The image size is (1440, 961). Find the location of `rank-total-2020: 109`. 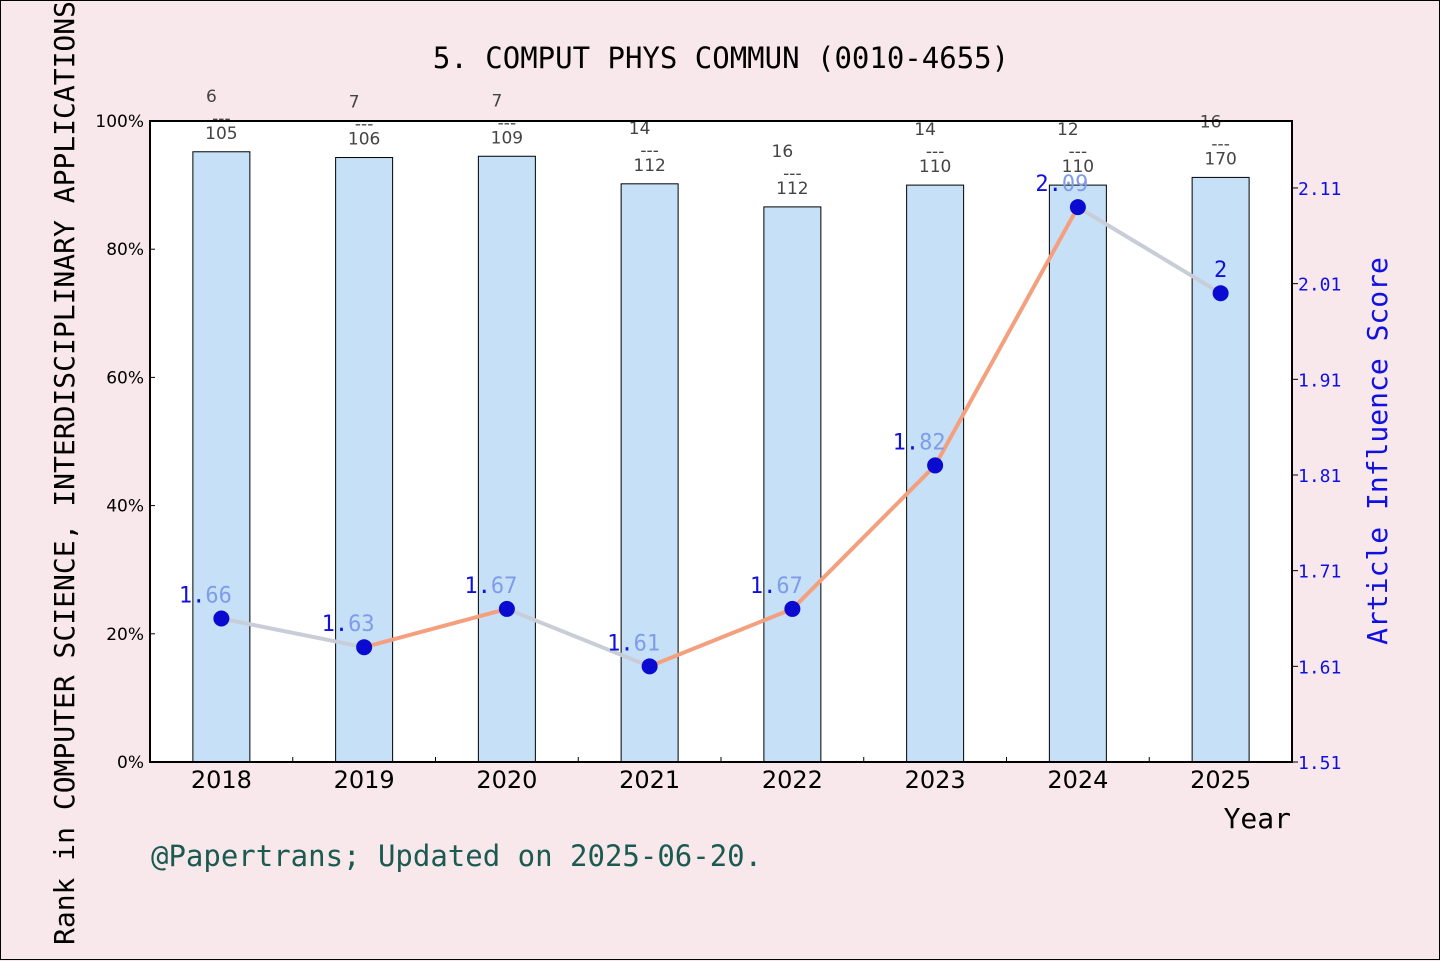

rank-total-2020: 109 is located at coordinates (507, 138).